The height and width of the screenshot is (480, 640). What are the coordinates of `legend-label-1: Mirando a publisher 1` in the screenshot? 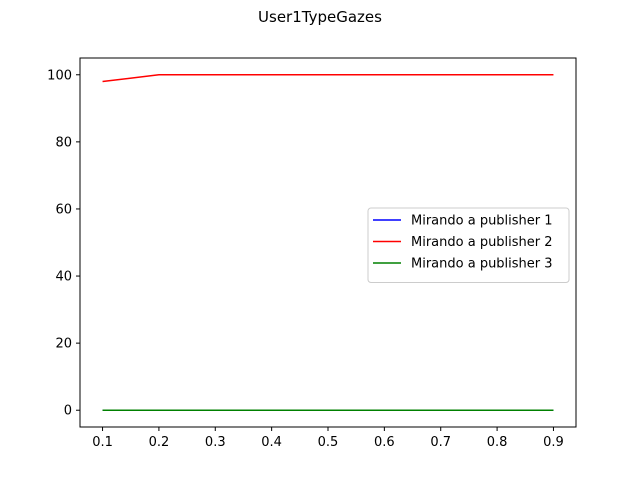 It's located at (482, 221).